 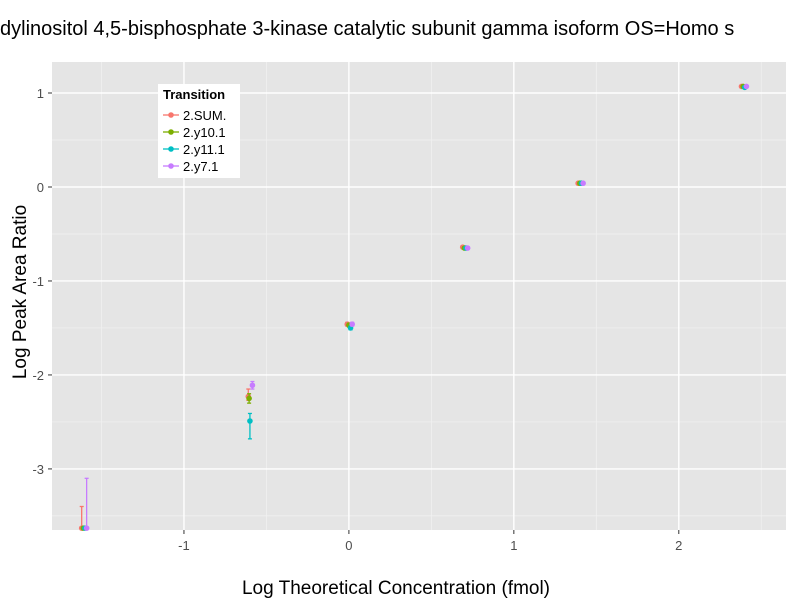 I want to click on y-tick-label: -3, so click(x=38, y=469).